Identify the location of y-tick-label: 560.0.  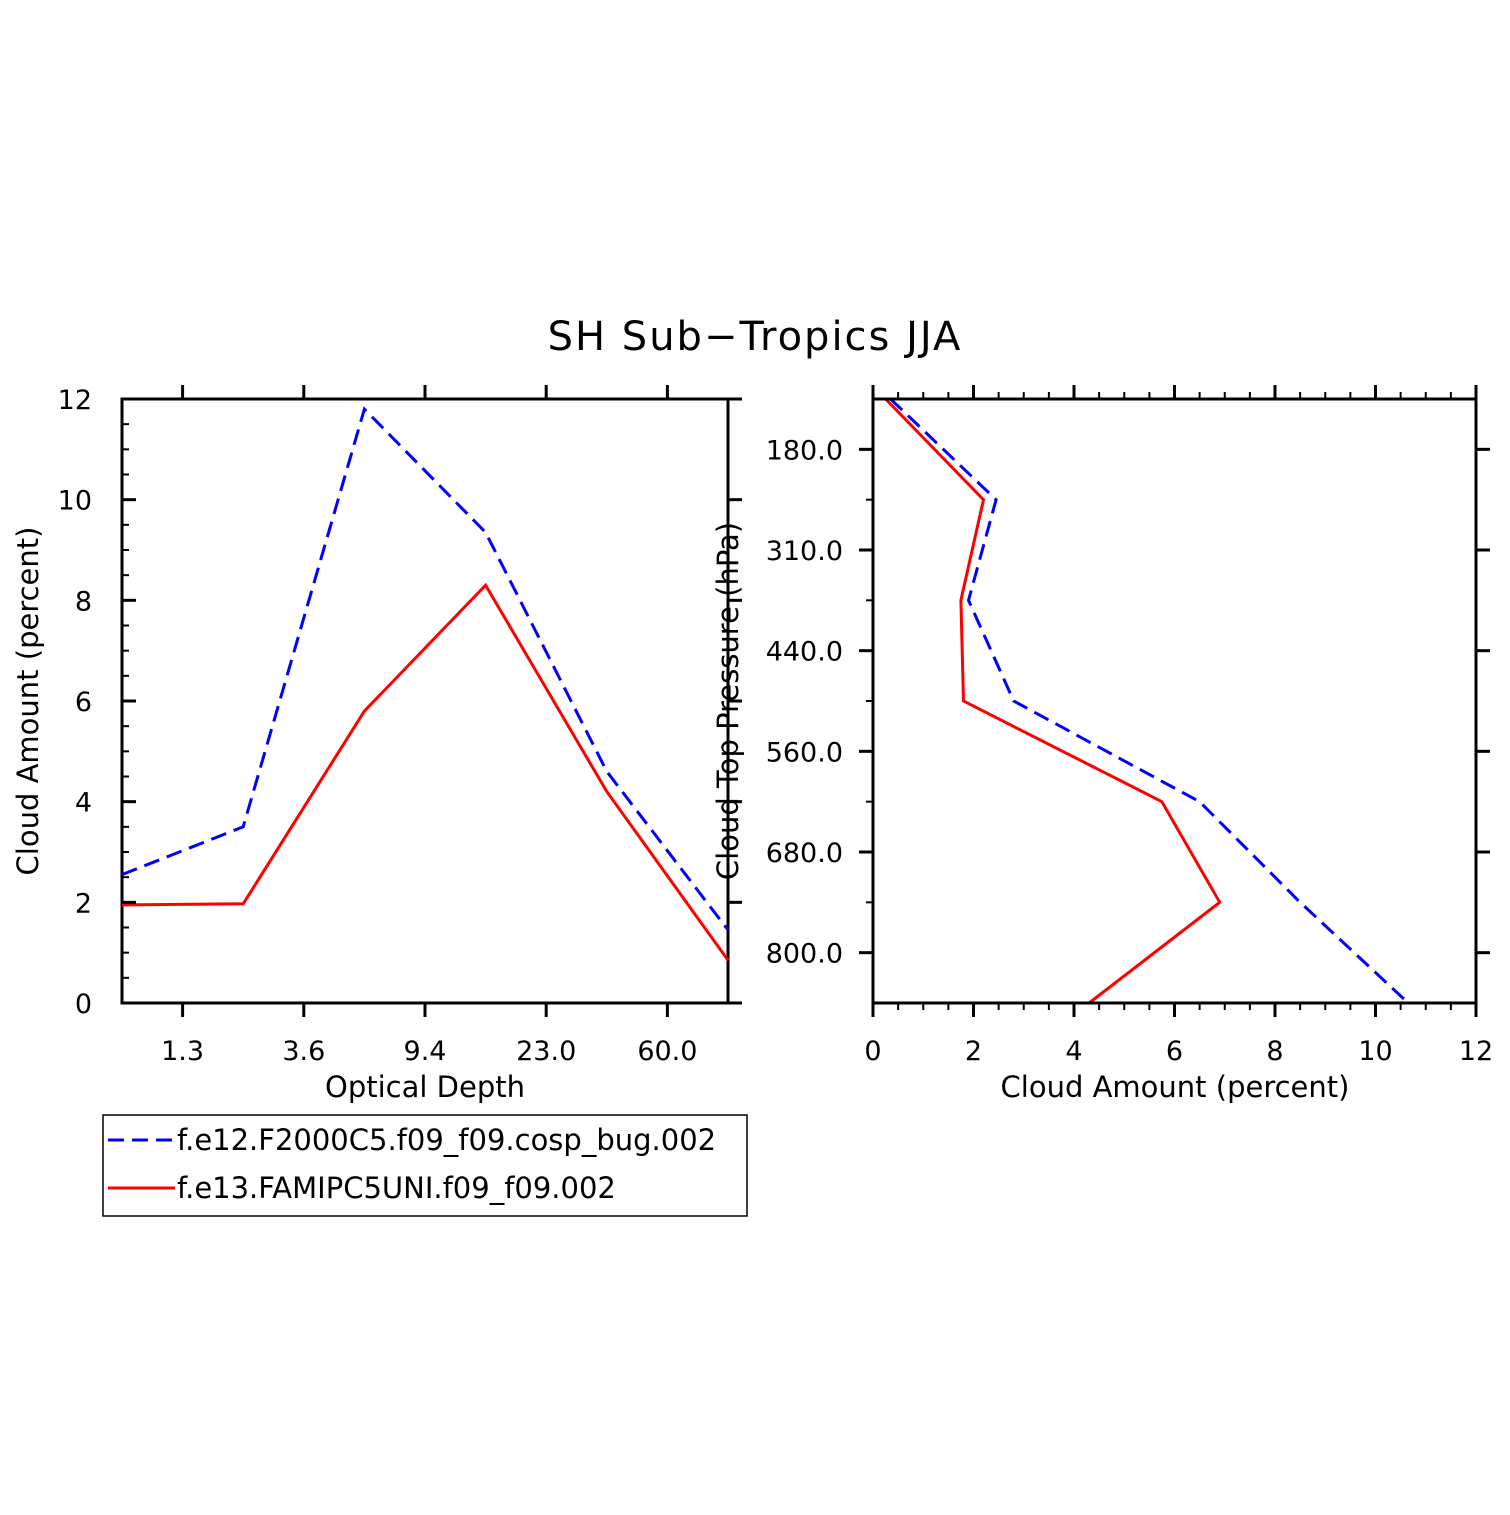
(804, 752).